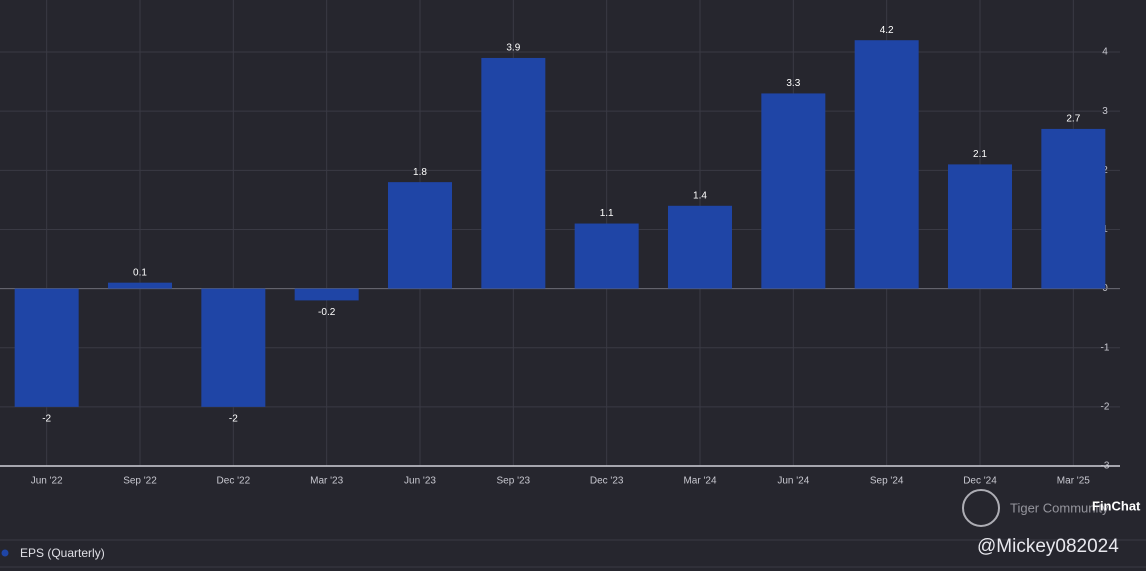 The height and width of the screenshot is (571, 1146). What do you see at coordinates (327, 312) in the screenshot?
I see `value-label: -0.2` at bounding box center [327, 312].